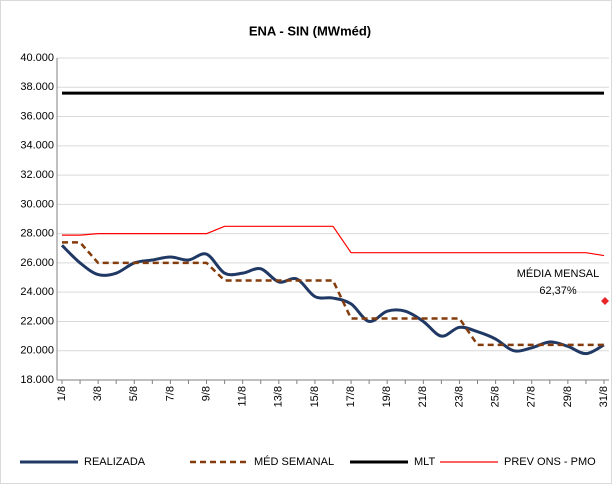 The width and height of the screenshot is (613, 485). I want to click on y-tick-label: 38.000, so click(37, 87).